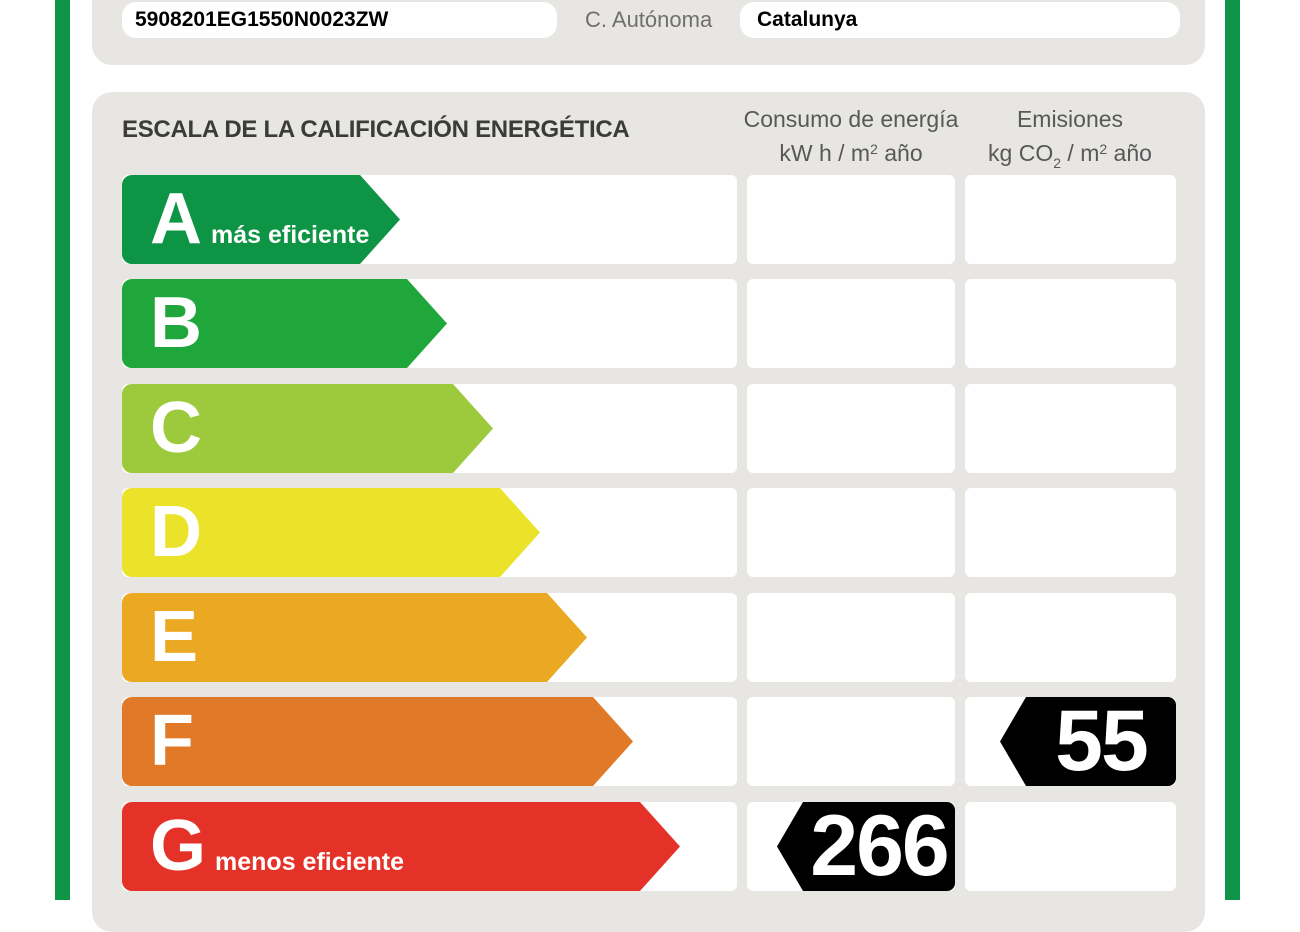 The height and width of the screenshot is (932, 1300). I want to click on emisiones-header-line1: Emisiones, so click(1070, 119).